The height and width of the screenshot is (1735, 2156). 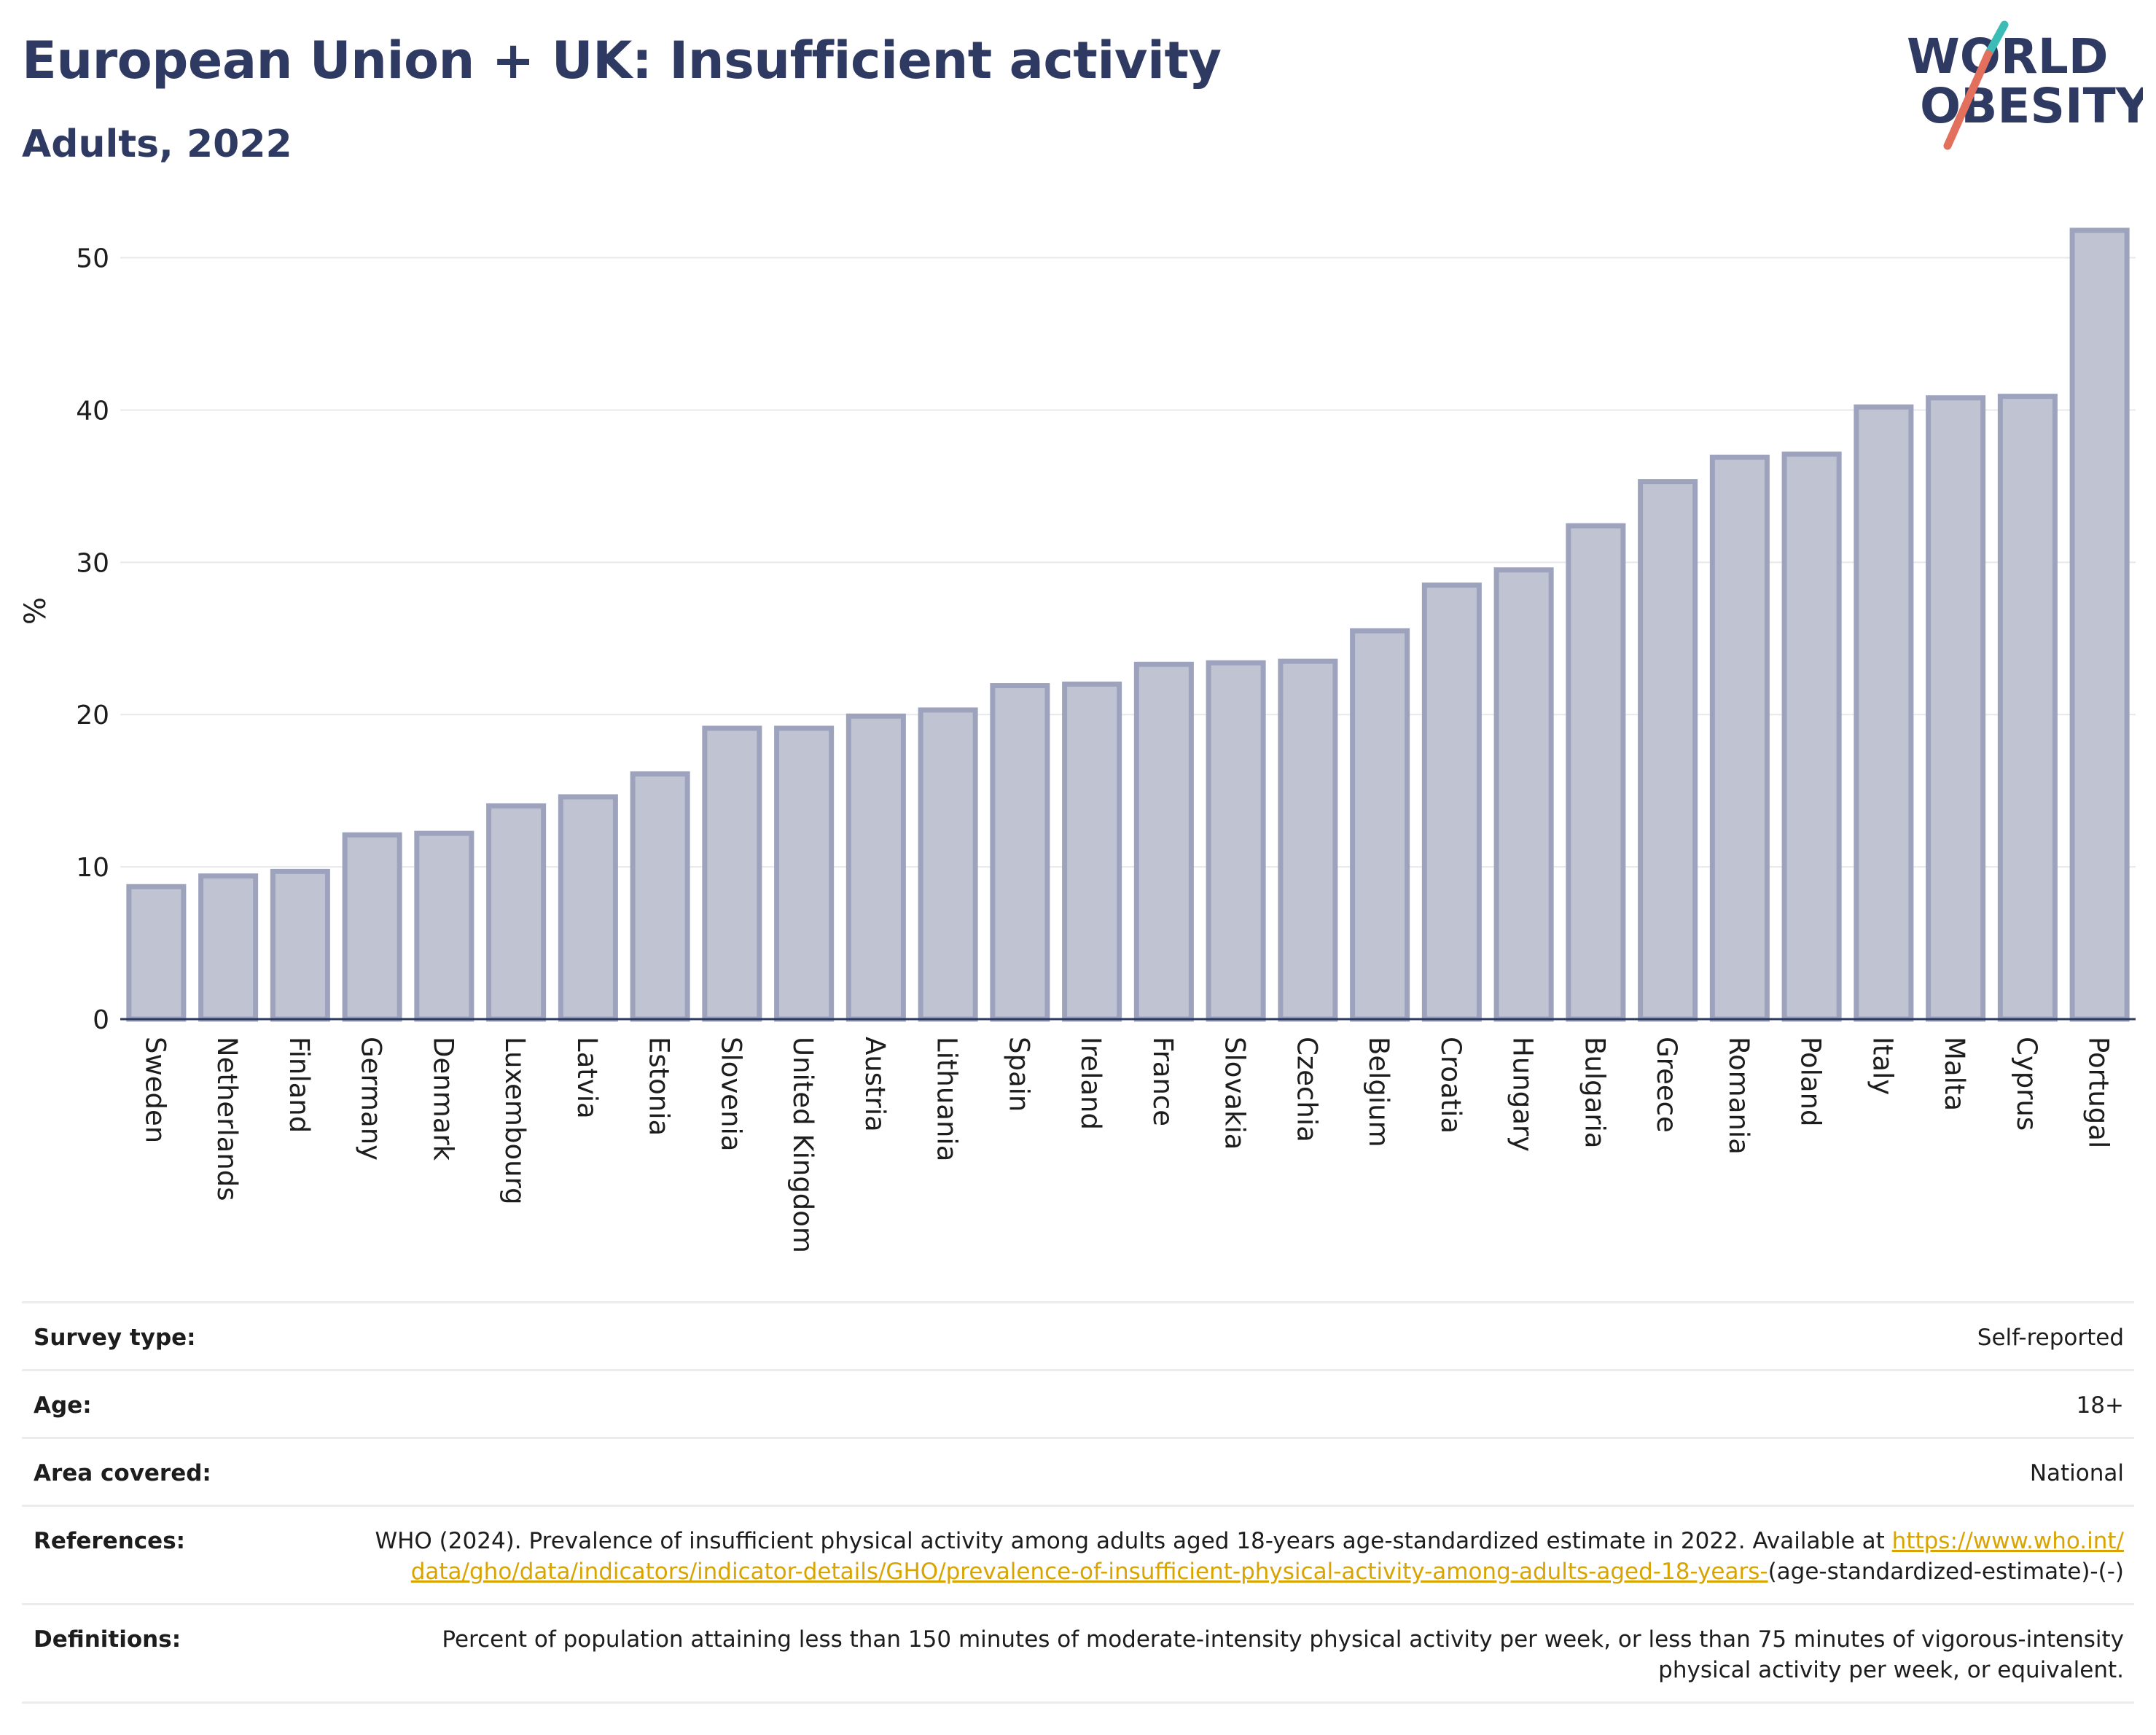 I want to click on x-tick-label: Ireland, so click(x=1091, y=1083).